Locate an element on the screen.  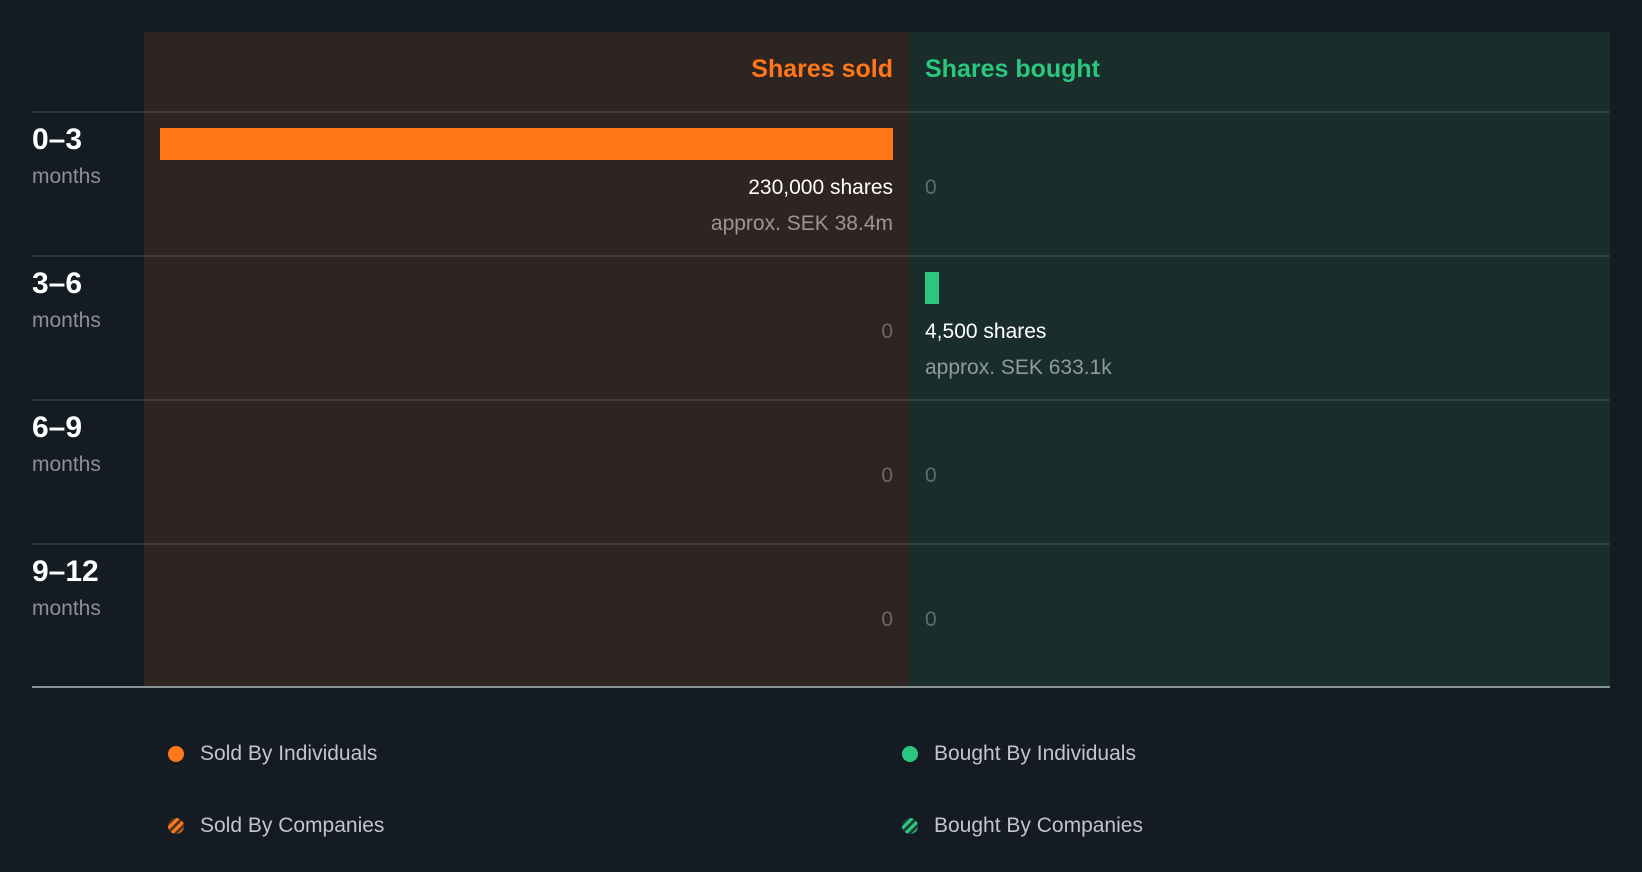
bought-approx-value: approx. SEK 633.1k is located at coordinates (1018, 367).